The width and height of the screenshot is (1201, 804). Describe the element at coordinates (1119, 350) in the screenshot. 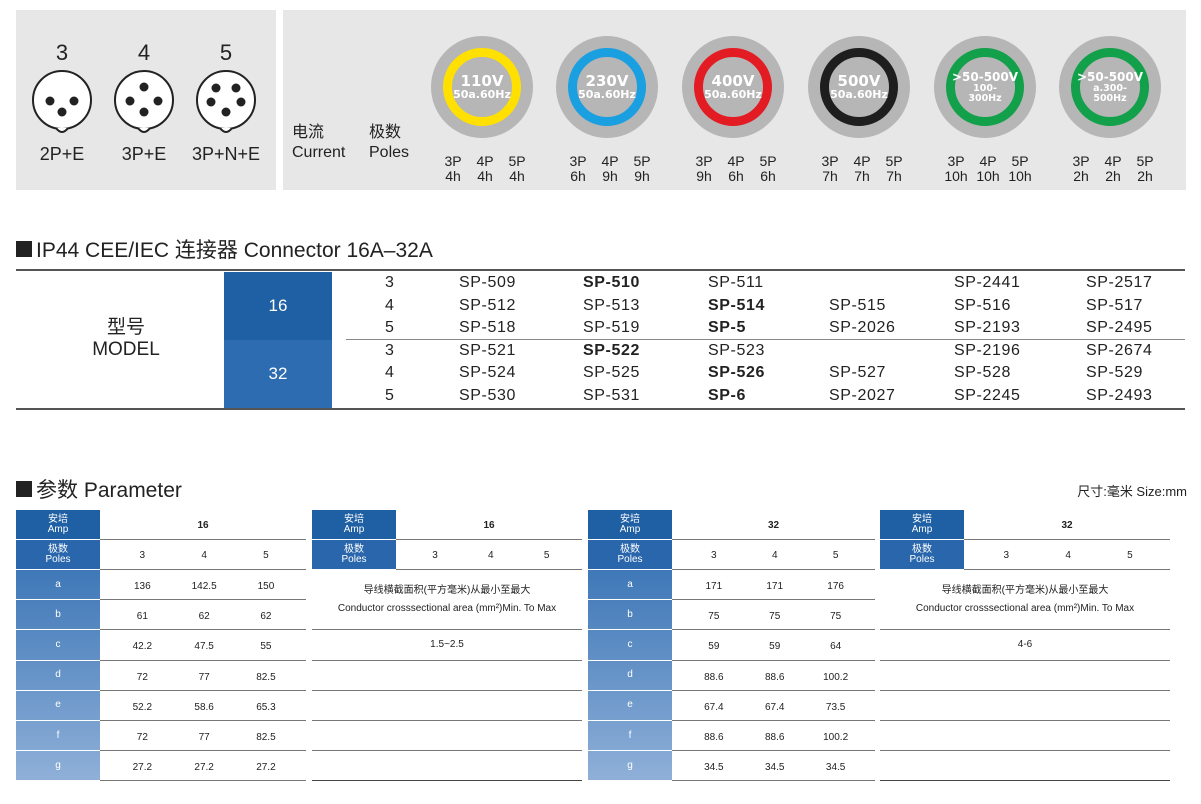

I see `model-number: SP-2674` at that location.